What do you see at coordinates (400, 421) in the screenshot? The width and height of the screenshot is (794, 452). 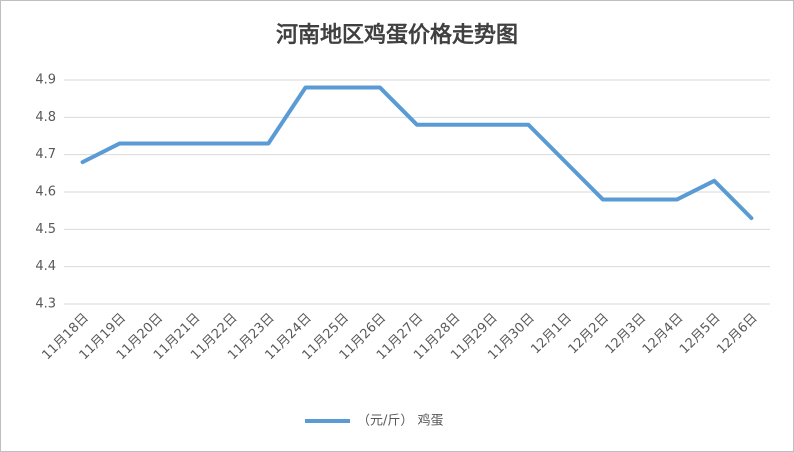 I see `legend-label: （元/斤） 鸡蛋` at bounding box center [400, 421].